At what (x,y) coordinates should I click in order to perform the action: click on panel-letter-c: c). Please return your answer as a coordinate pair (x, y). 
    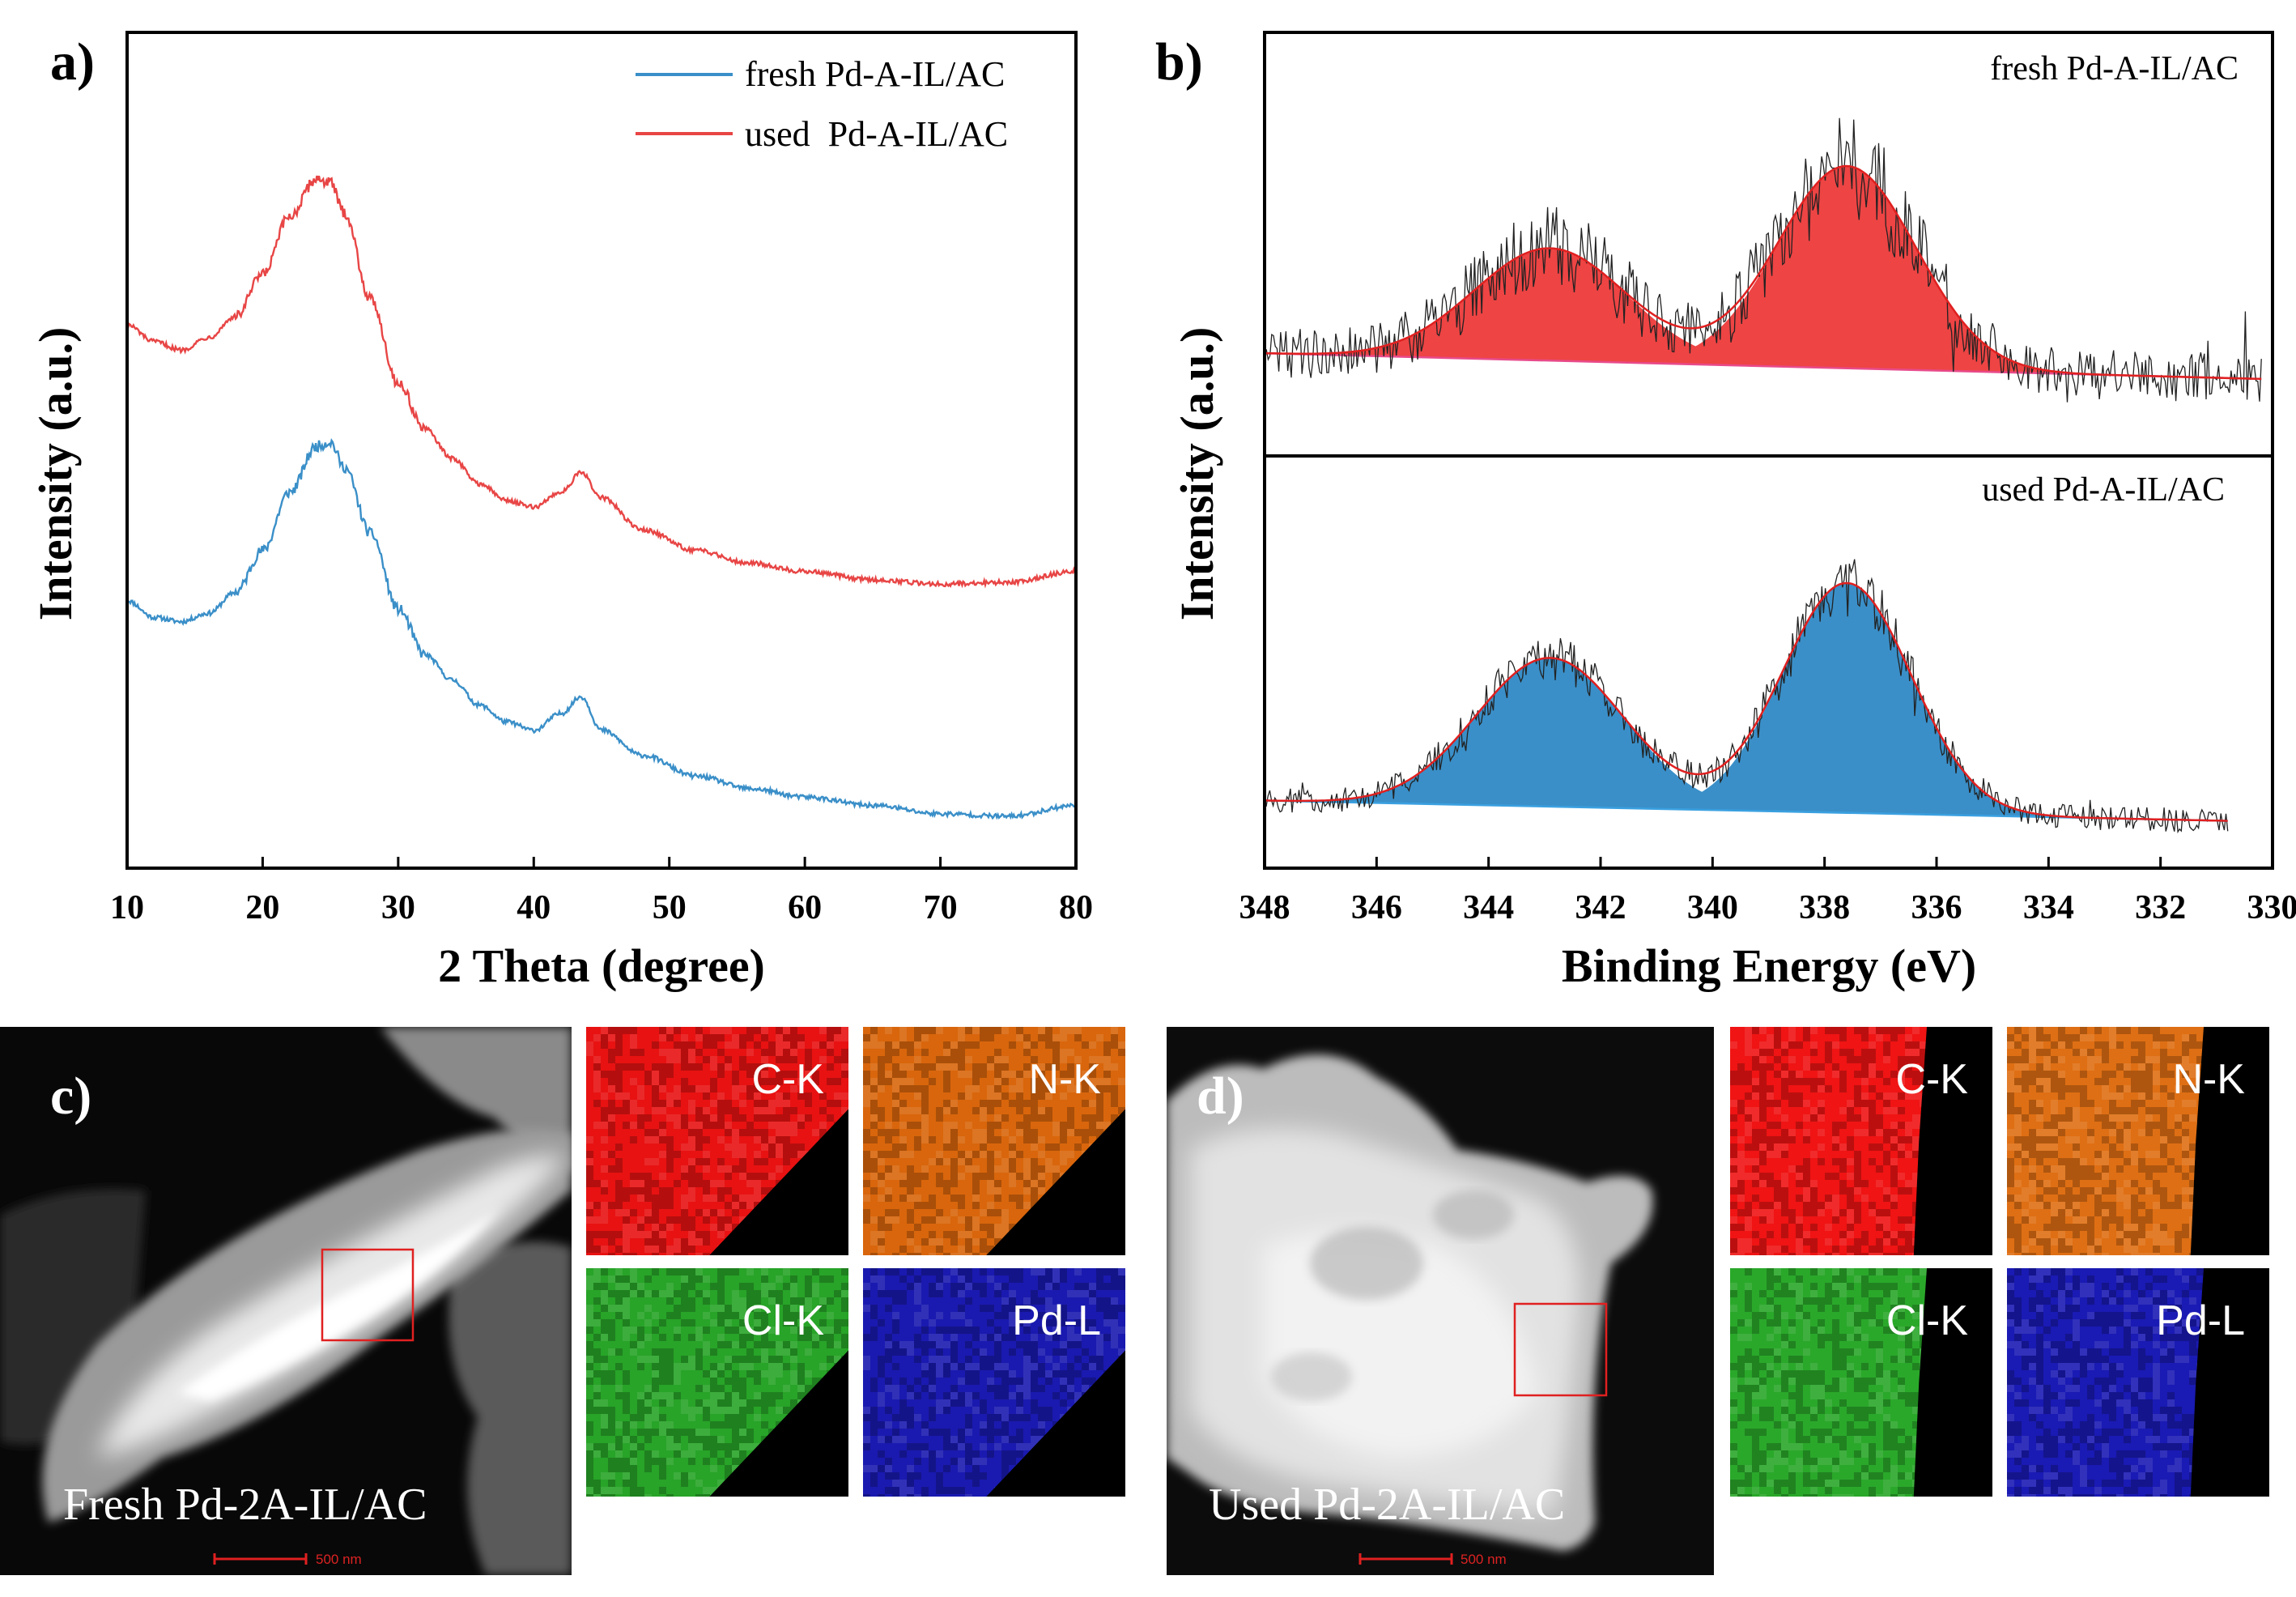
    Looking at the image, I should click on (70, 1096).